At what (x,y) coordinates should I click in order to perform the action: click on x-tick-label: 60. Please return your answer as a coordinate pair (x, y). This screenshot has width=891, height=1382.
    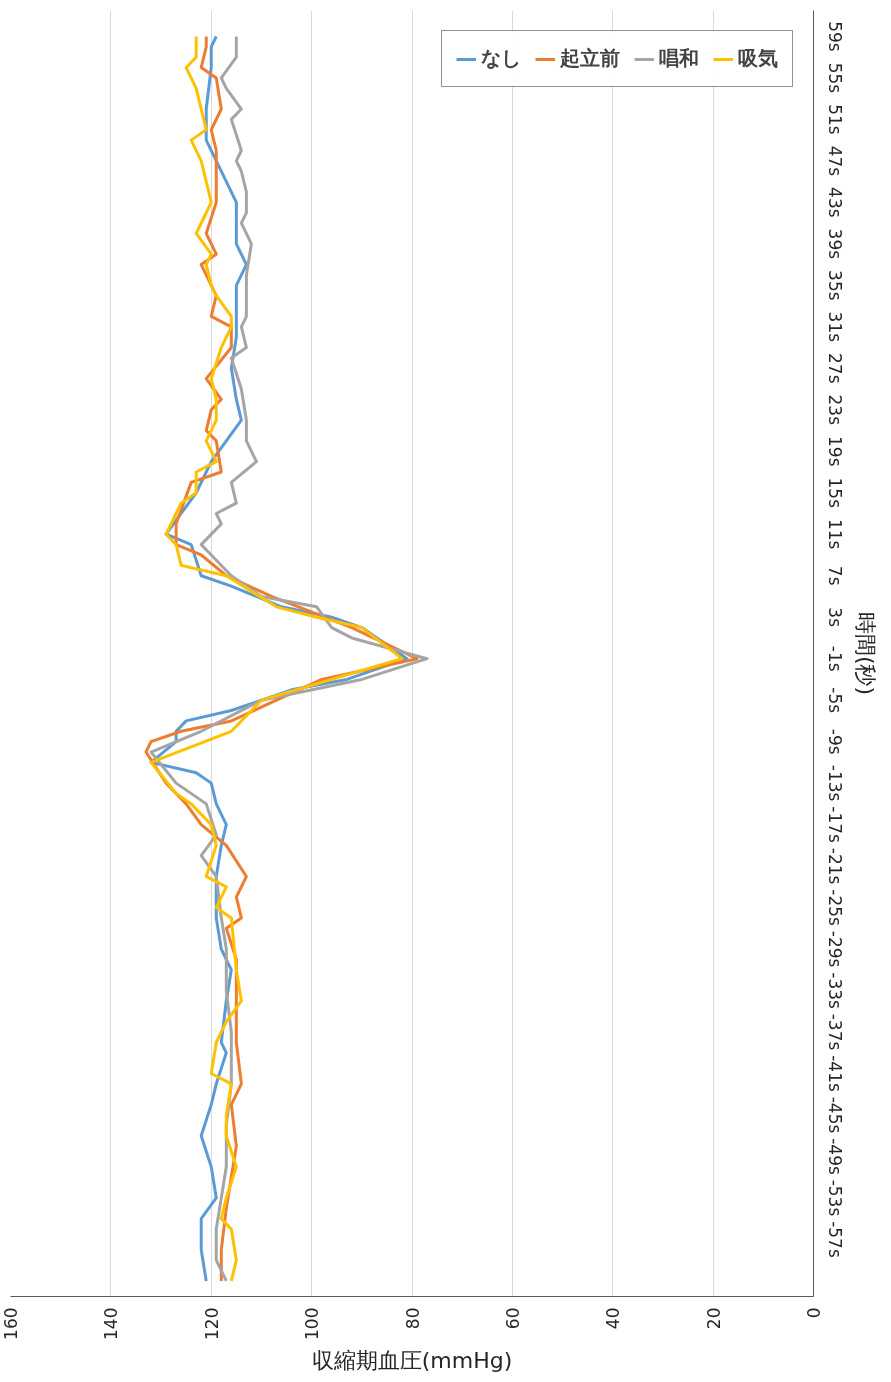
    Looking at the image, I should click on (512, 1318).